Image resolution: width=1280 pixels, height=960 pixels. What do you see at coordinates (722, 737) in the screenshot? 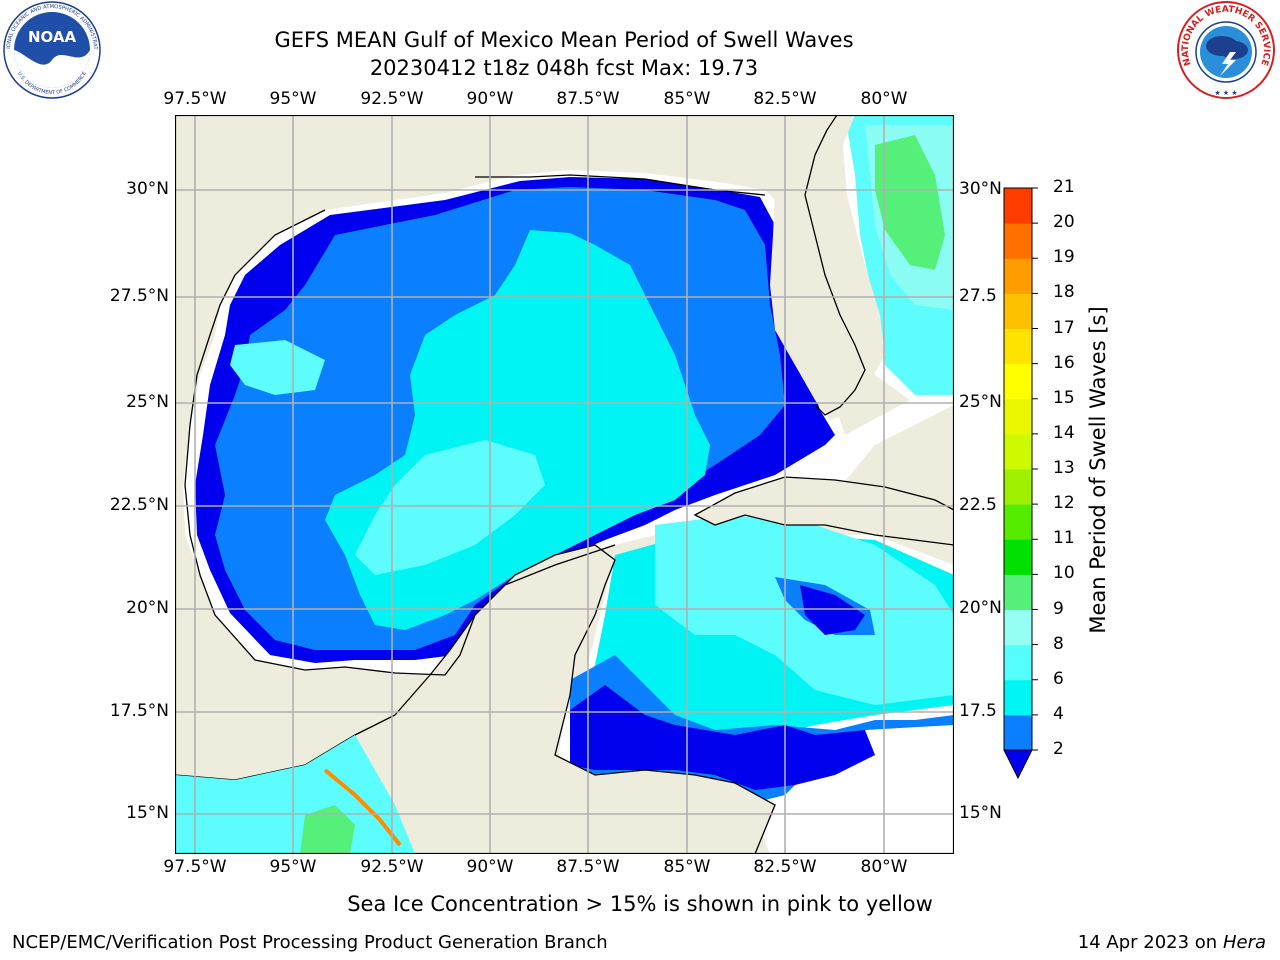
I see `caribbean-south-deep-blue` at bounding box center [722, 737].